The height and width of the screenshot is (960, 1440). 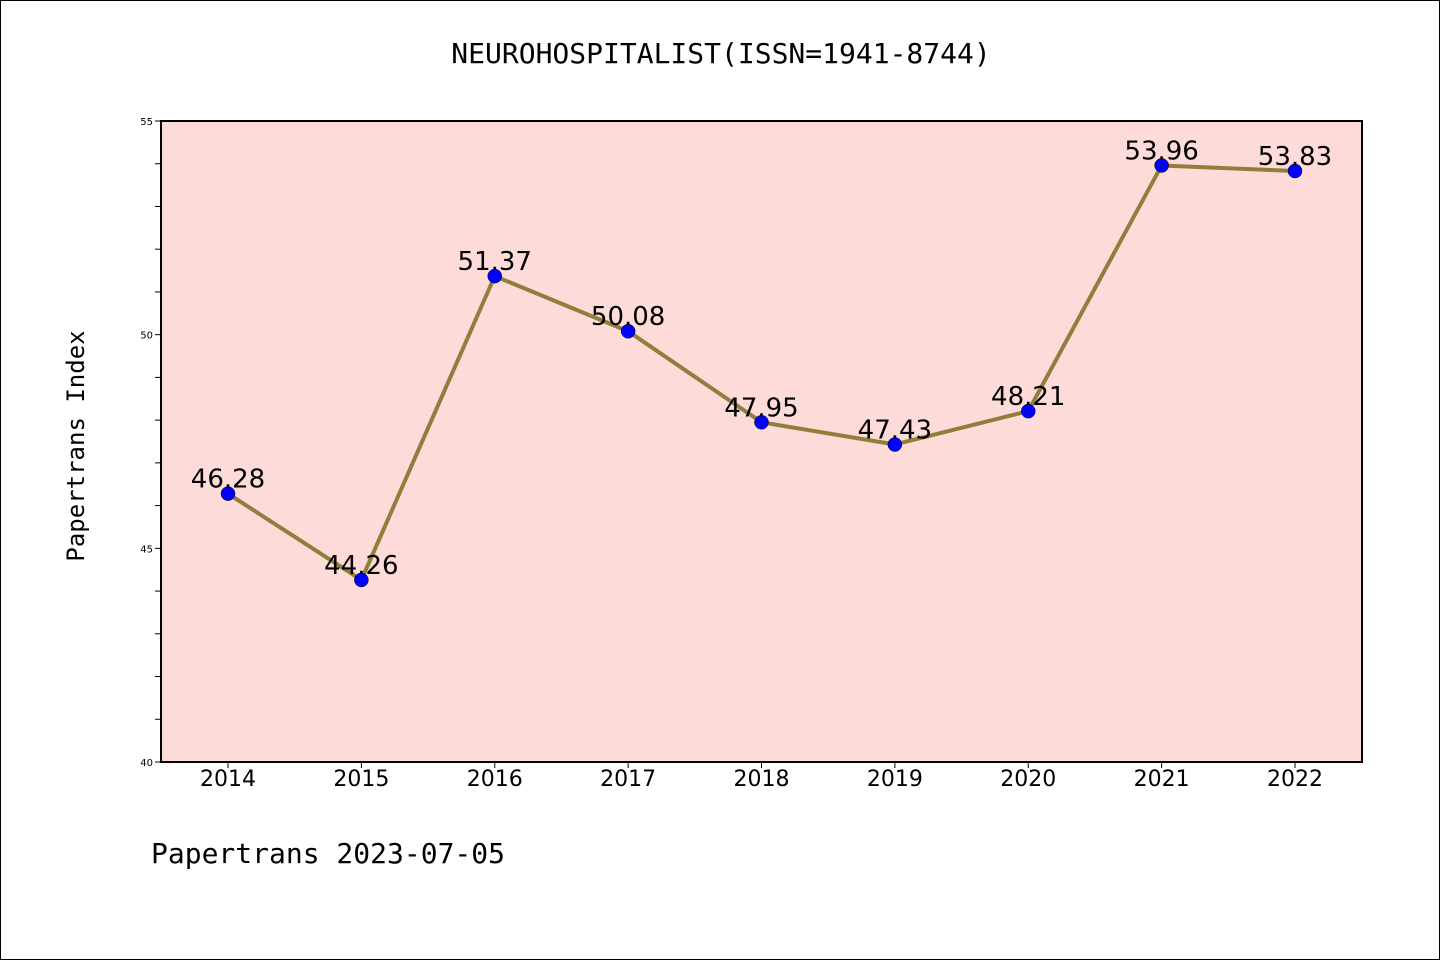 What do you see at coordinates (146, 336) in the screenshot?
I see `y-tick-label: 50` at bounding box center [146, 336].